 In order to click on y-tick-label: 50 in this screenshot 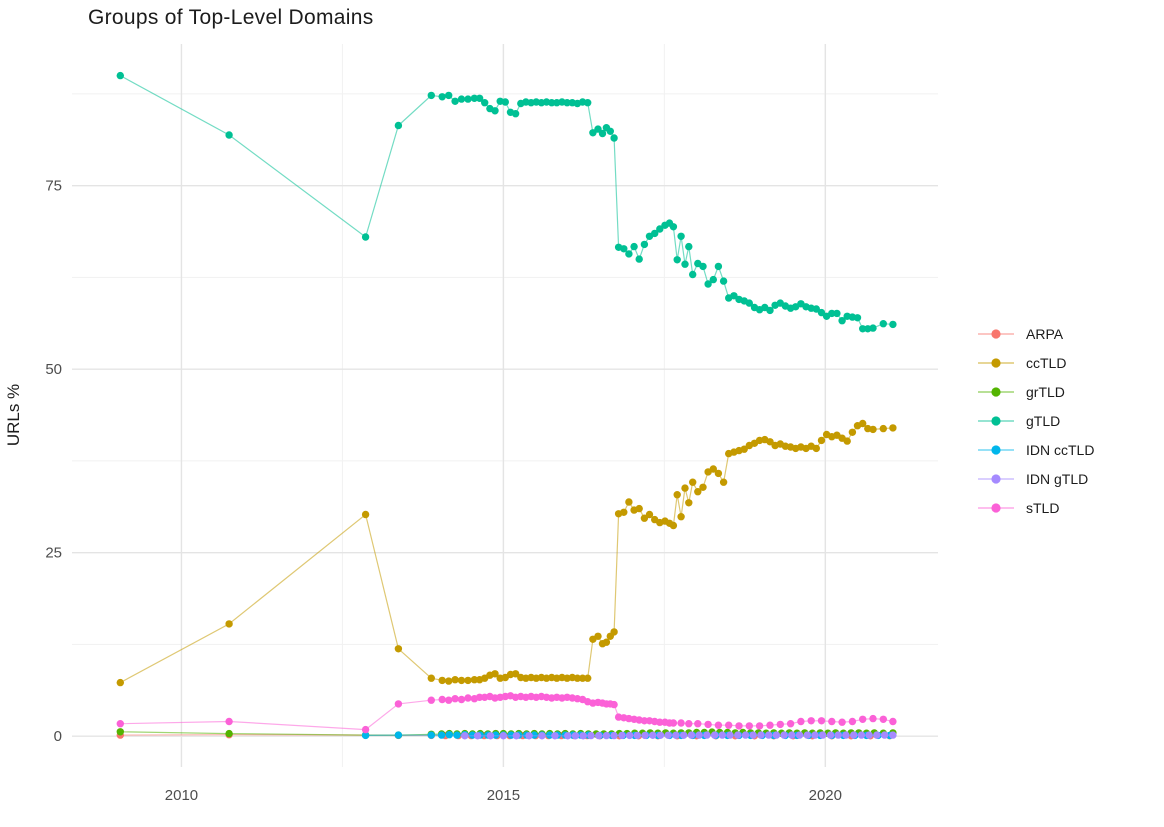, I will do `click(53, 369)`.